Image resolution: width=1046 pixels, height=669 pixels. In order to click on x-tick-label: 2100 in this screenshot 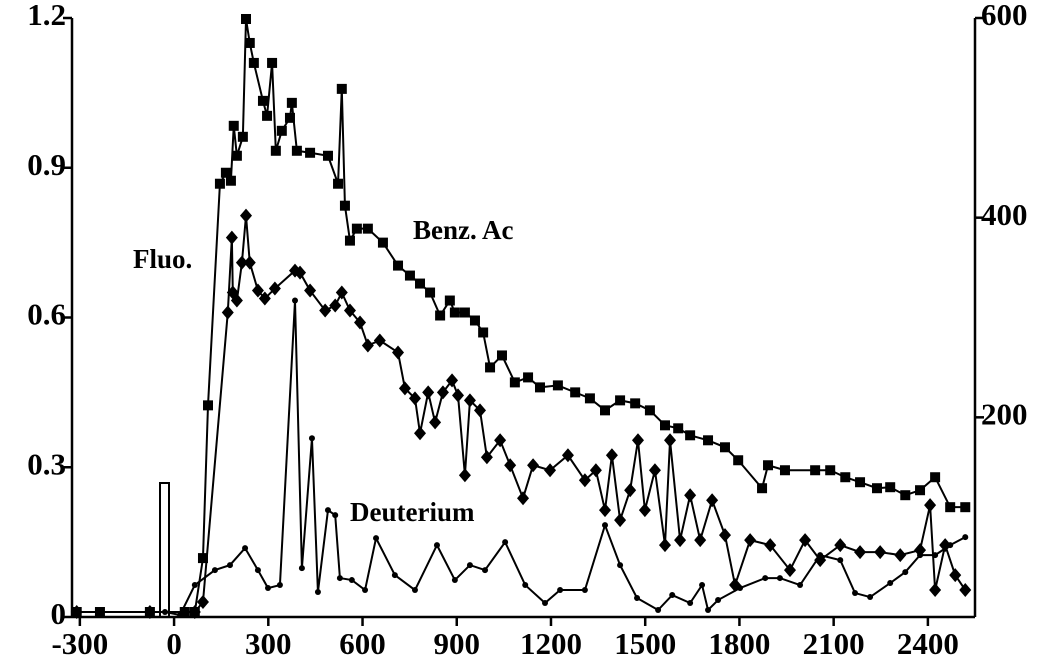, I will do `click(834, 643)`.